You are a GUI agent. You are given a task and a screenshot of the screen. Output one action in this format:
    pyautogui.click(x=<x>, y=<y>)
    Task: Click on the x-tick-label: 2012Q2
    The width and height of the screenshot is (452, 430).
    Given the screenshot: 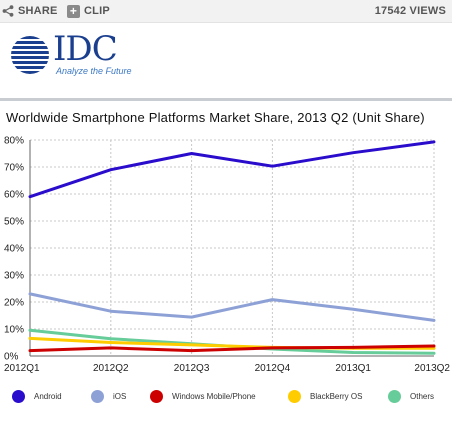 What is the action you would take?
    pyautogui.click(x=111, y=368)
    